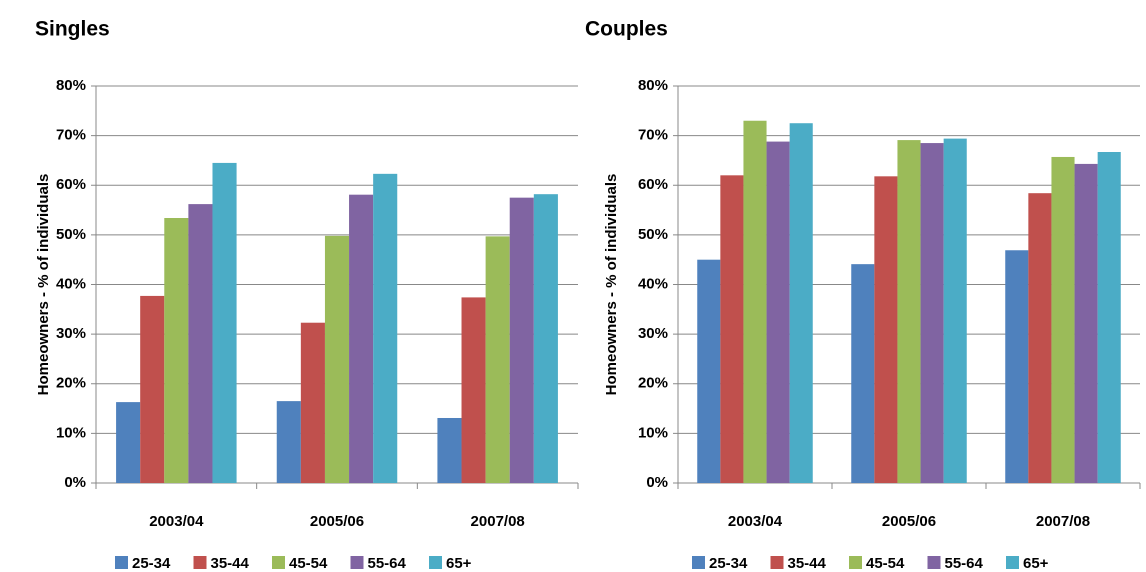  What do you see at coordinates (72, 29) in the screenshot?
I see `chart-title: Singles` at bounding box center [72, 29].